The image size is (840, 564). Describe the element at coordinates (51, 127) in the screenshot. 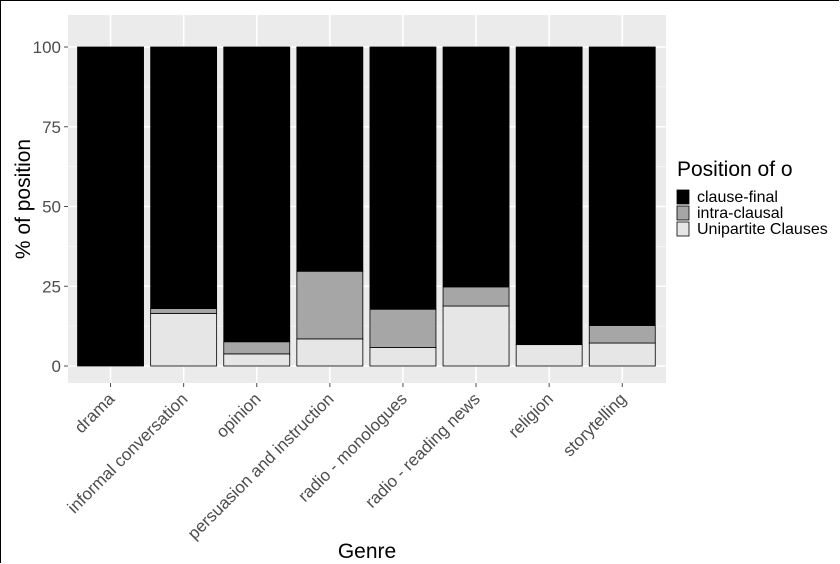

I see `y-tick-label: 75` at that location.